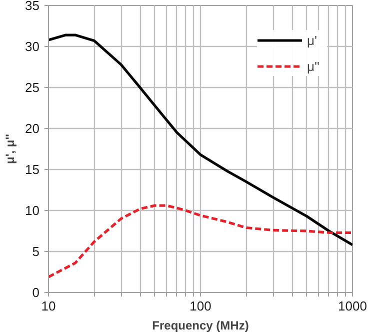 The image size is (382, 335). What do you see at coordinates (10, 149) in the screenshot?
I see `y-axis-title: μ', μ''` at bounding box center [10, 149].